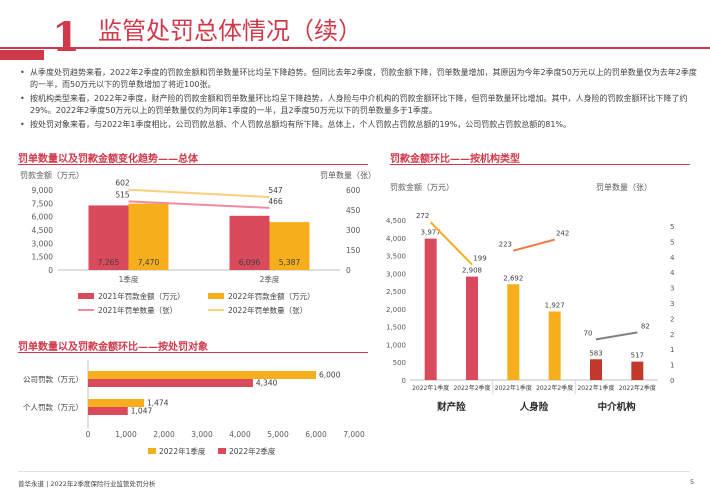  What do you see at coordinates (672, 304) in the screenshot?
I see `chart3-y2-tick: 3` at bounding box center [672, 304].